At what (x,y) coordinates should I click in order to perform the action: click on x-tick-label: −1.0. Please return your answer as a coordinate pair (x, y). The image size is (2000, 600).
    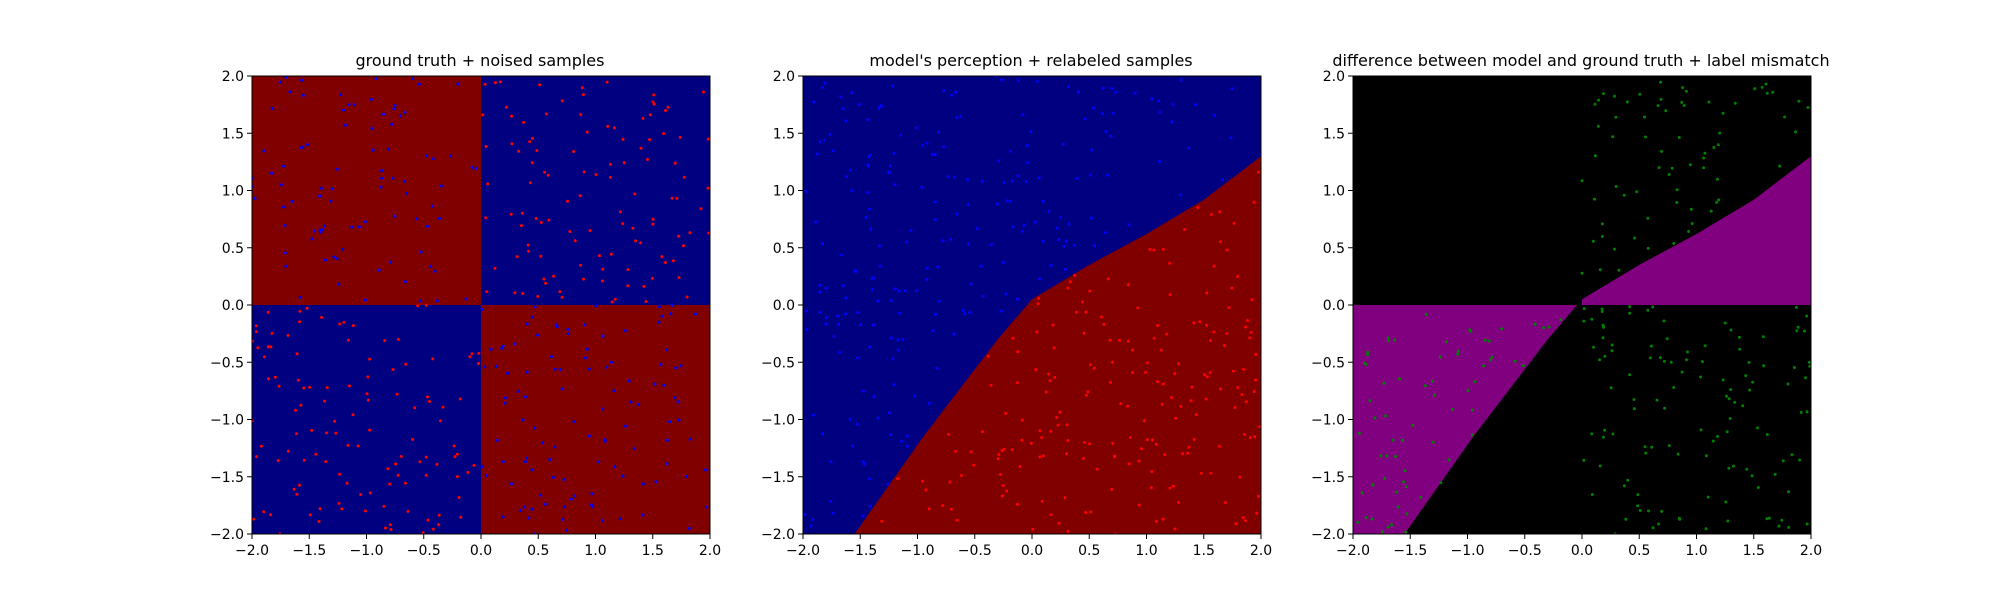
    Looking at the image, I should click on (1468, 551).